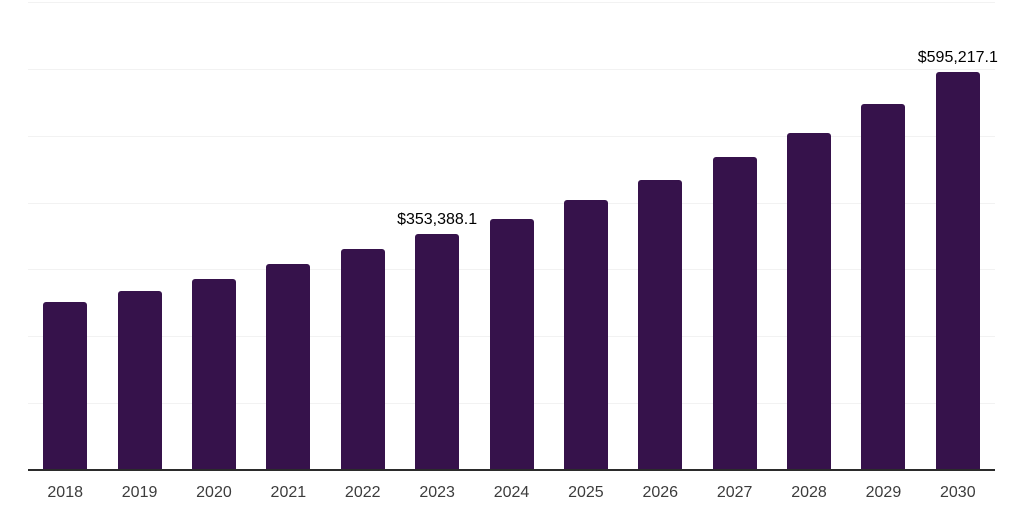 Image resolution: width=1024 pixels, height=512 pixels. What do you see at coordinates (809, 301) in the screenshot?
I see `bar-2028` at bounding box center [809, 301].